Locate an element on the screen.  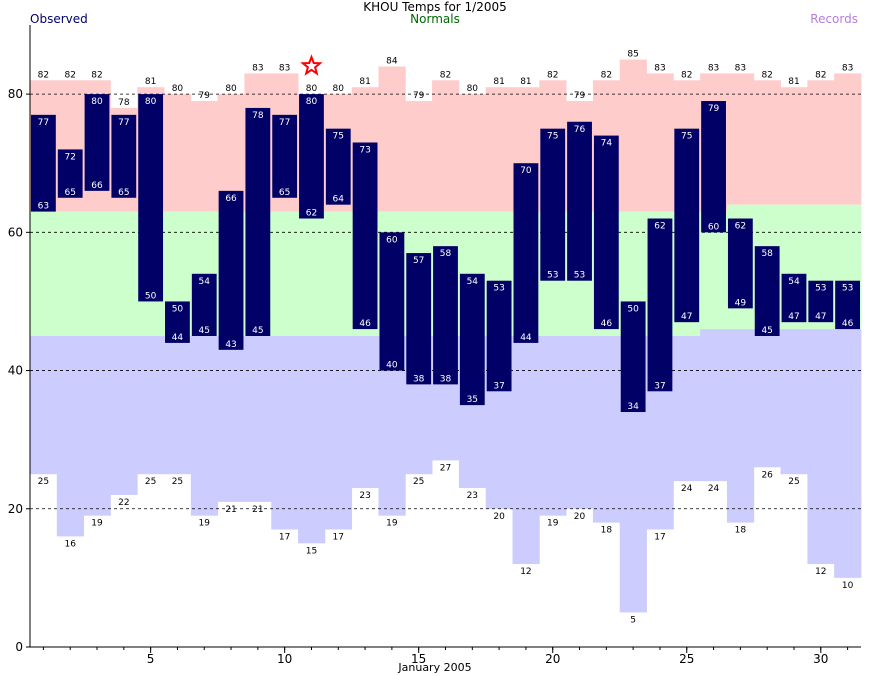
observed-low-label: 43 is located at coordinates (230, 345).